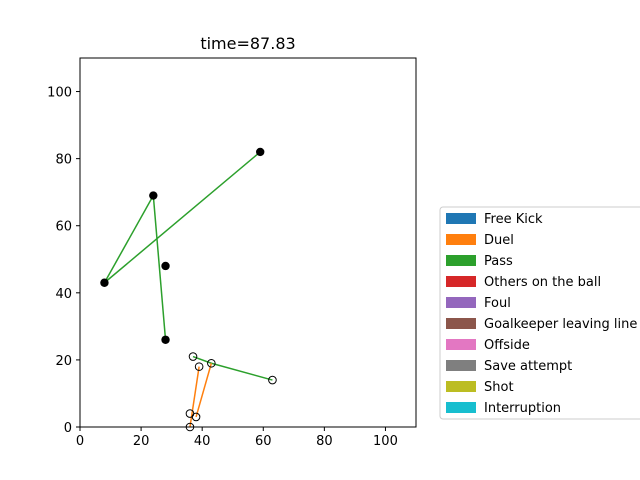  I want to click on x-tick-label: 40, so click(202, 441).